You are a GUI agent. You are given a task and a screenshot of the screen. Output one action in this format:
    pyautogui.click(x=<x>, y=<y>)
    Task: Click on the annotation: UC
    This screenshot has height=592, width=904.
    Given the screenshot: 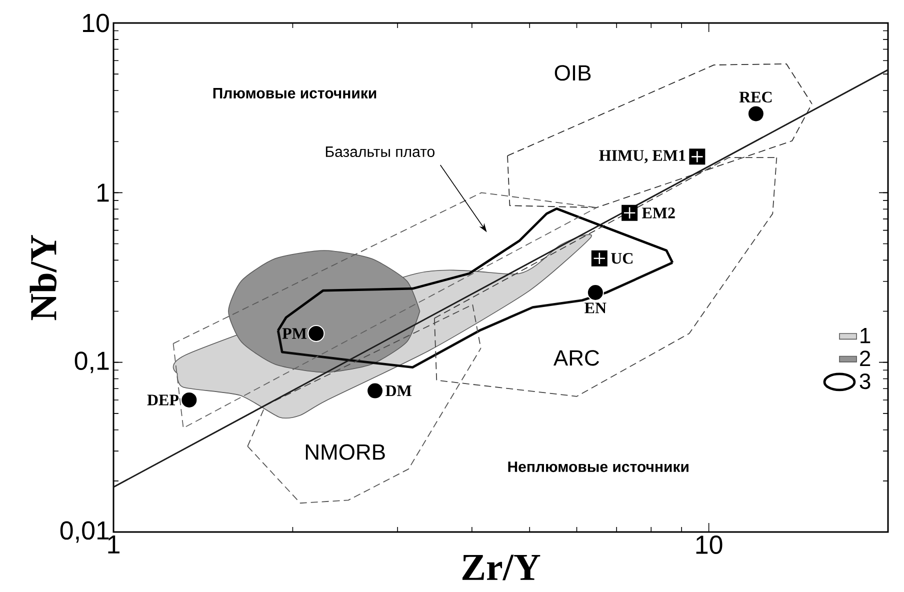 What is the action you would take?
    pyautogui.click(x=621, y=258)
    